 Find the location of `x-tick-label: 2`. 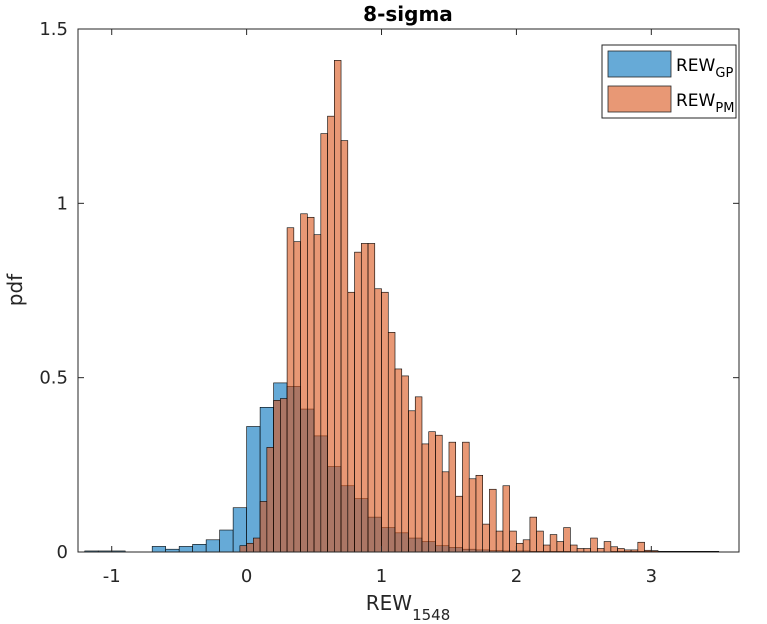

x-tick-label: 2 is located at coordinates (516, 576).